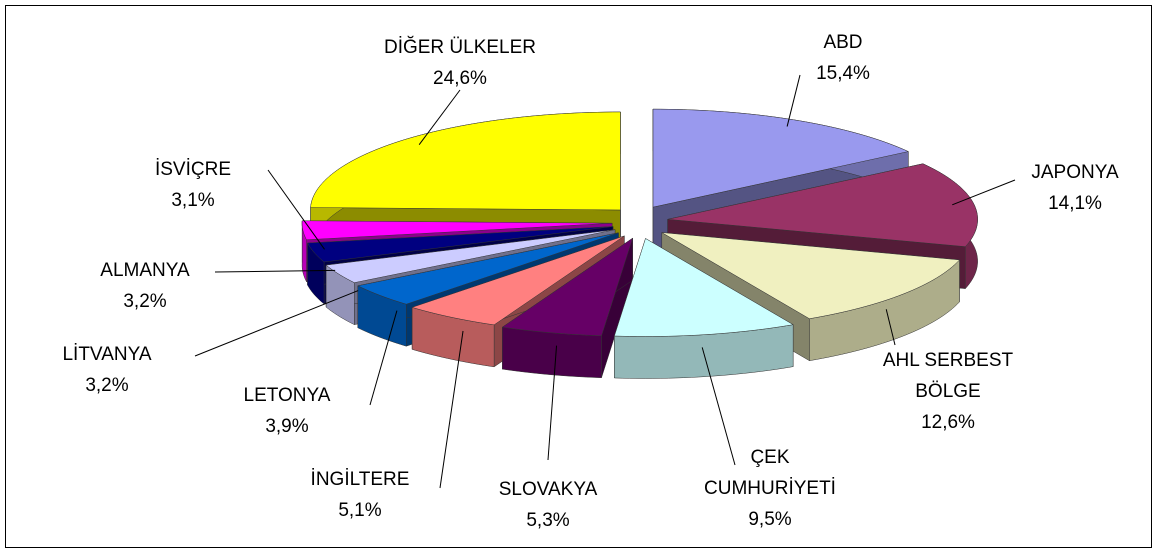 This screenshot has width=1158, height=553. Describe the element at coordinates (287, 411) in the screenshot. I see `slice-label: LETONYA 3,9%` at that location.